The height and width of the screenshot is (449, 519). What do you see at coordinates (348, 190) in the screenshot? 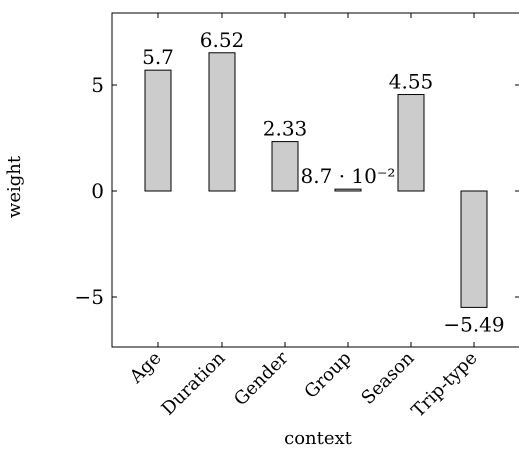
I see `bar-group` at bounding box center [348, 190].